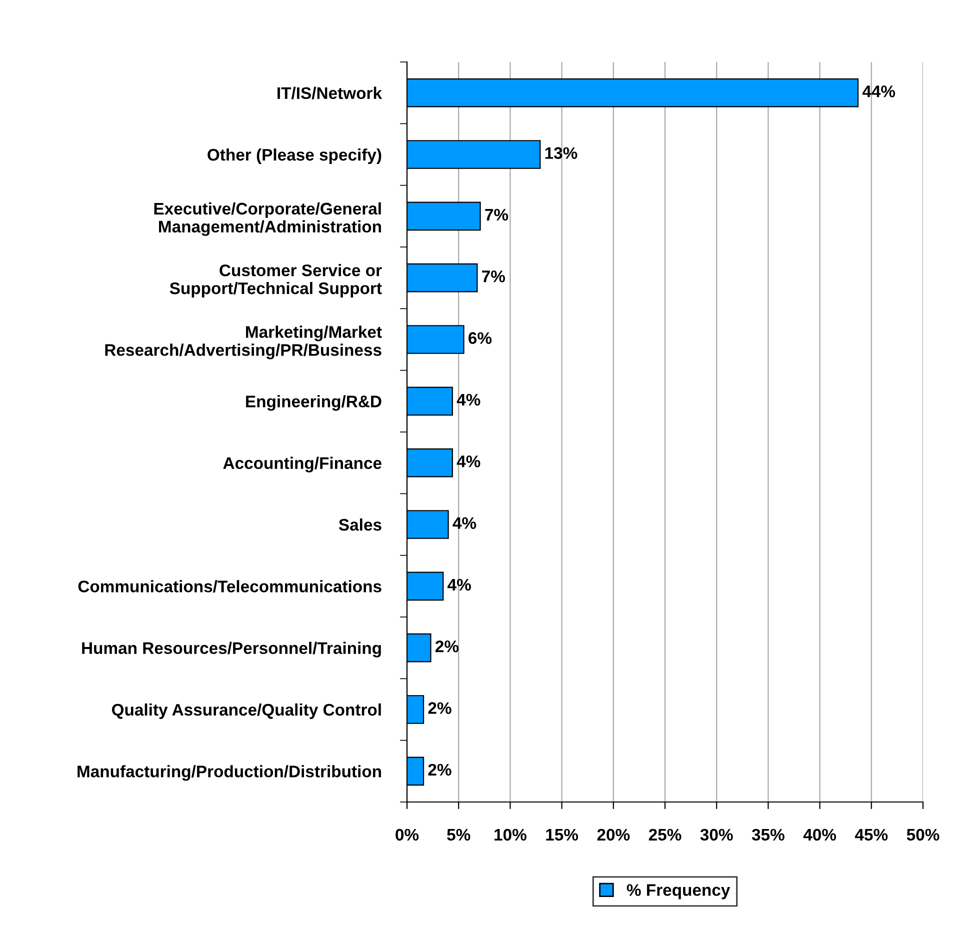 The image size is (958, 949). I want to click on y-tick-label: Sales, so click(360, 524).